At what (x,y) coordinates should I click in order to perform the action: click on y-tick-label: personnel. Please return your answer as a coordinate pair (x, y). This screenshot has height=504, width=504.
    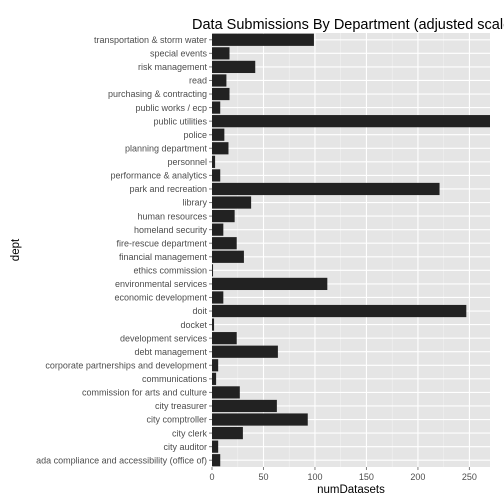
    Looking at the image, I should click on (187, 162).